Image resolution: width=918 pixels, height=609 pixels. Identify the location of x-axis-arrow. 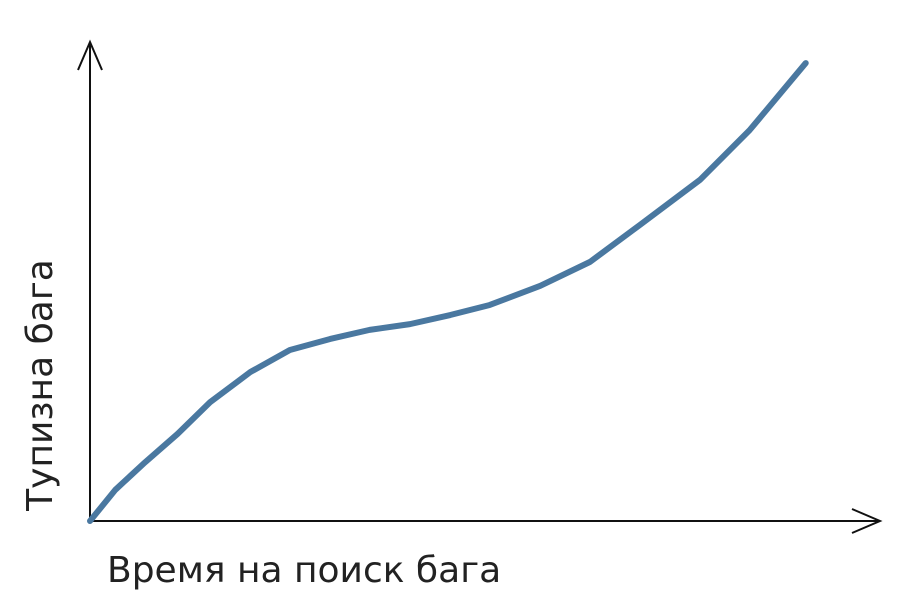
(867, 521).